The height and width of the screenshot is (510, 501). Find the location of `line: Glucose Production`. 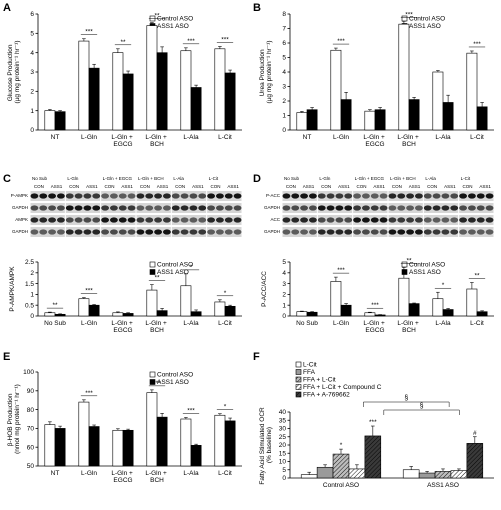

line: Glucose Production is located at coordinates (10, 72).